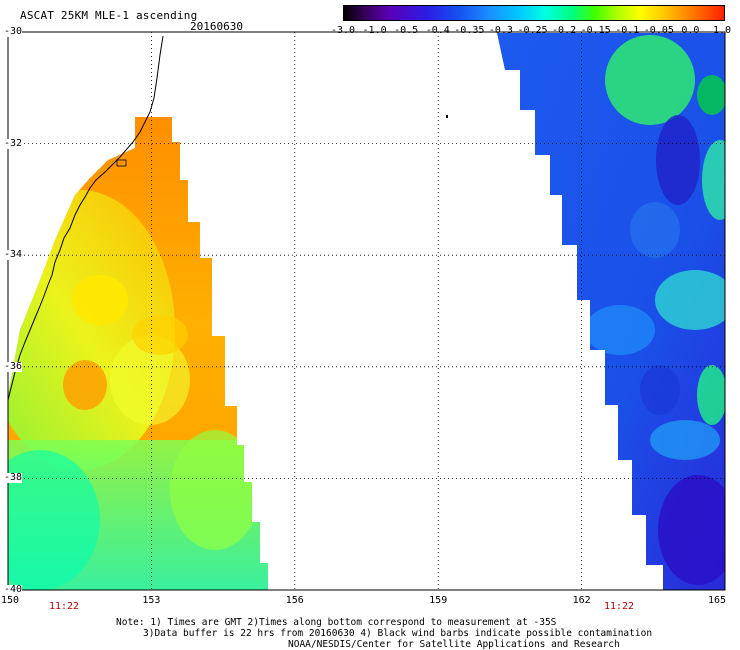 Image resolution: width=740 pixels, height=650 pixels. What do you see at coordinates (658, 30) in the screenshot?
I see `color-scale-label: -0.05` at bounding box center [658, 30].